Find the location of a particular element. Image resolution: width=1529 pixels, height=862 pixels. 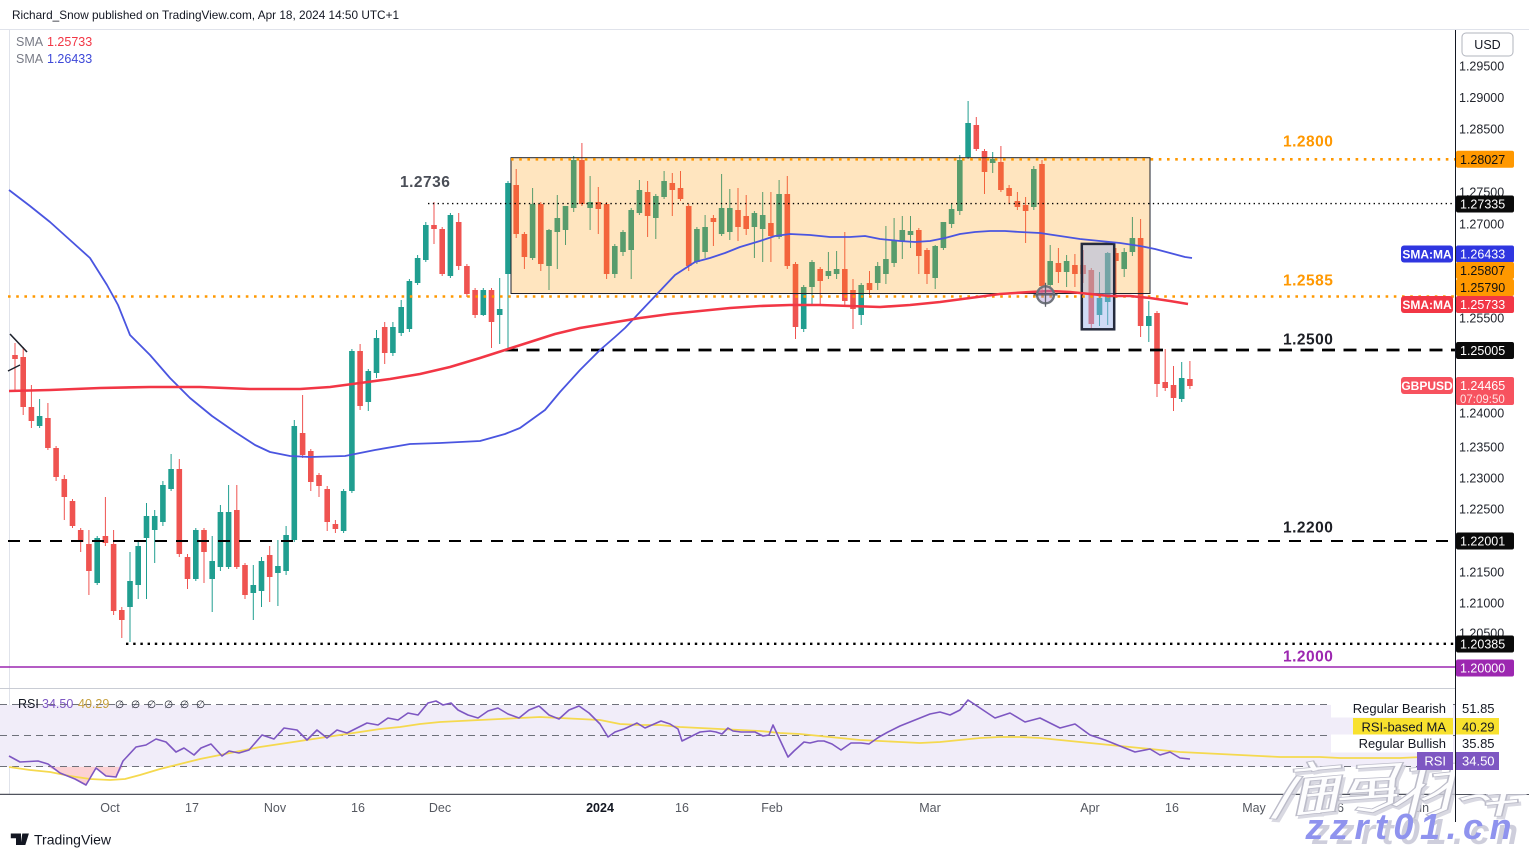

svg-text: 1.21000 is located at coordinates (1481, 604).